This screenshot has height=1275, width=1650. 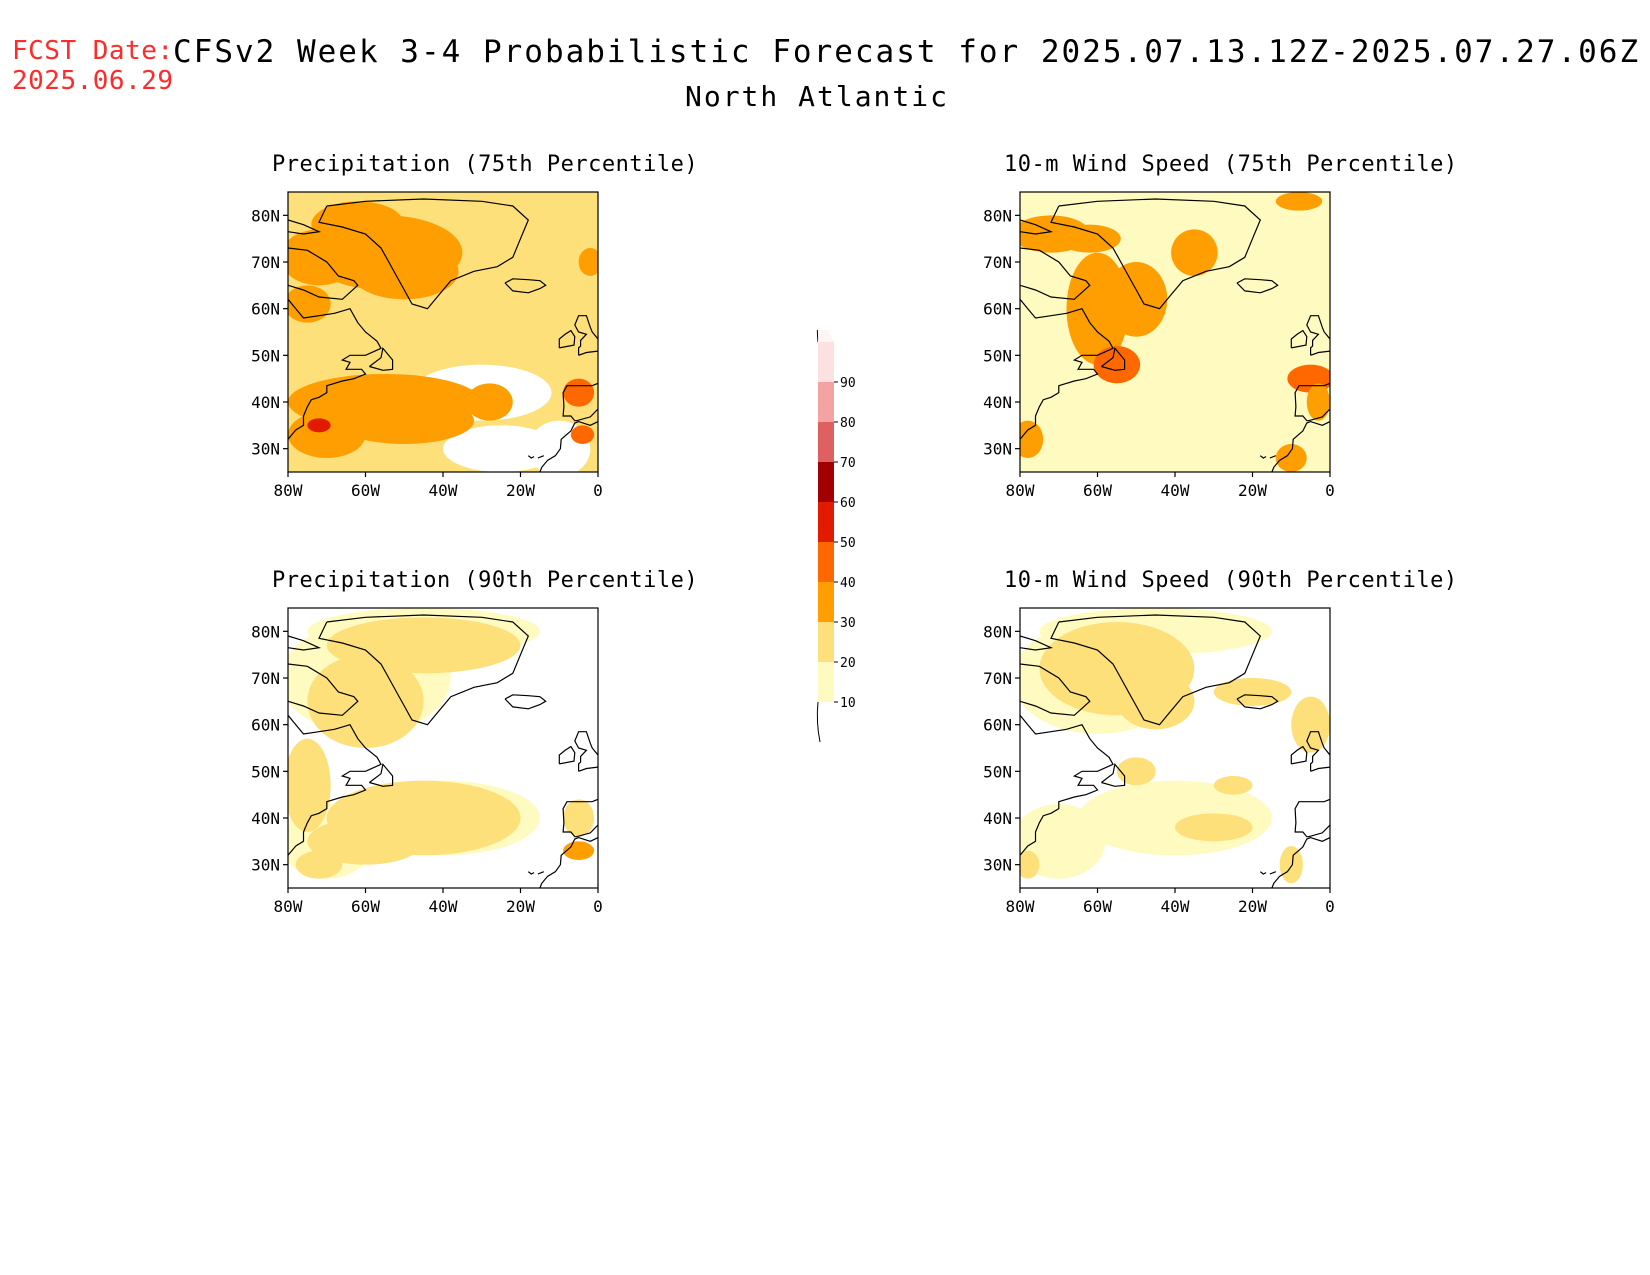 I want to click on colorbar-label: 90, so click(x=848, y=383).